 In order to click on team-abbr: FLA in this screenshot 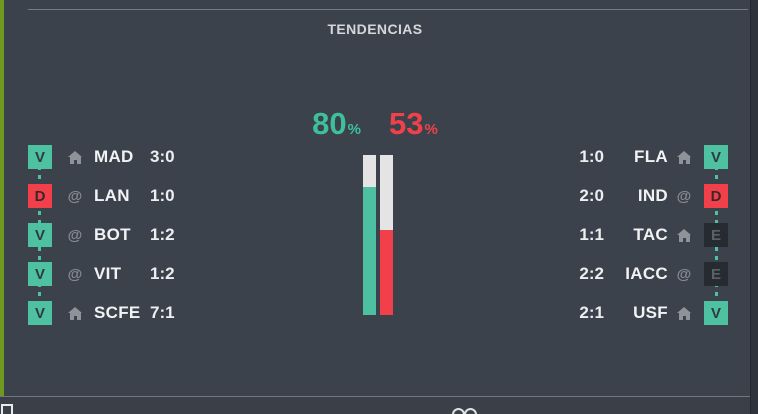, I will do `click(651, 156)`.